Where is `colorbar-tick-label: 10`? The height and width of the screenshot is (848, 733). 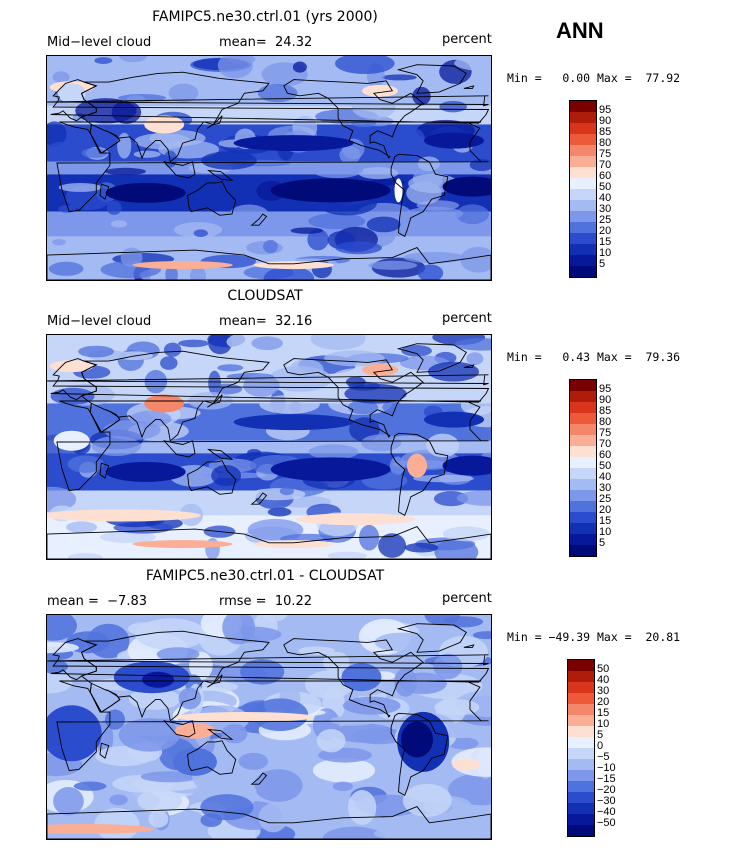 colorbar-tick-label: 10 is located at coordinates (603, 724).